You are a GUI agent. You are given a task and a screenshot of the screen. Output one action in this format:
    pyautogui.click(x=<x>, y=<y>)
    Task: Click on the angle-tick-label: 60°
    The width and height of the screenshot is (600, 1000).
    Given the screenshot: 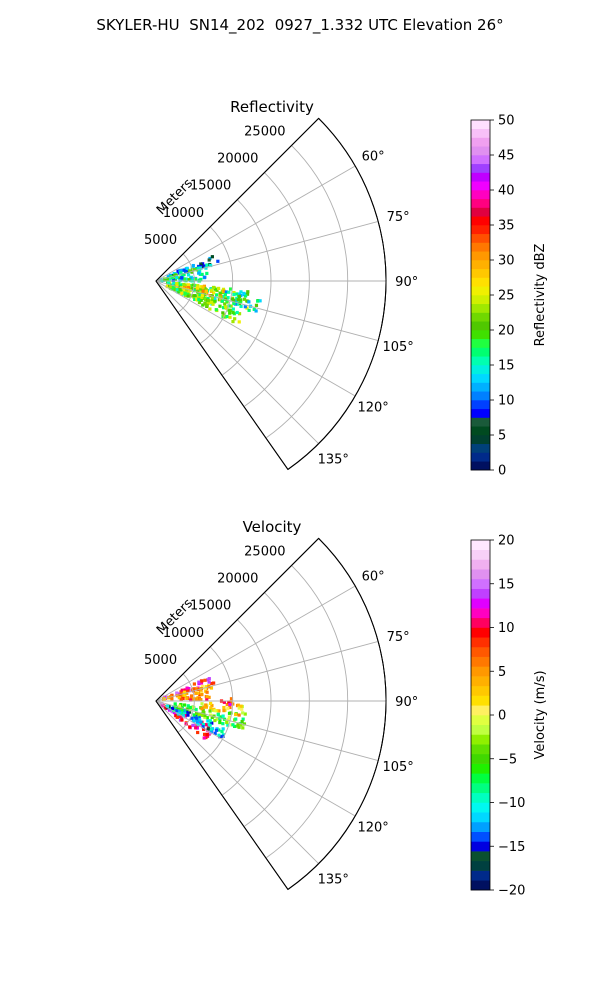 What is the action you would take?
    pyautogui.click(x=373, y=157)
    